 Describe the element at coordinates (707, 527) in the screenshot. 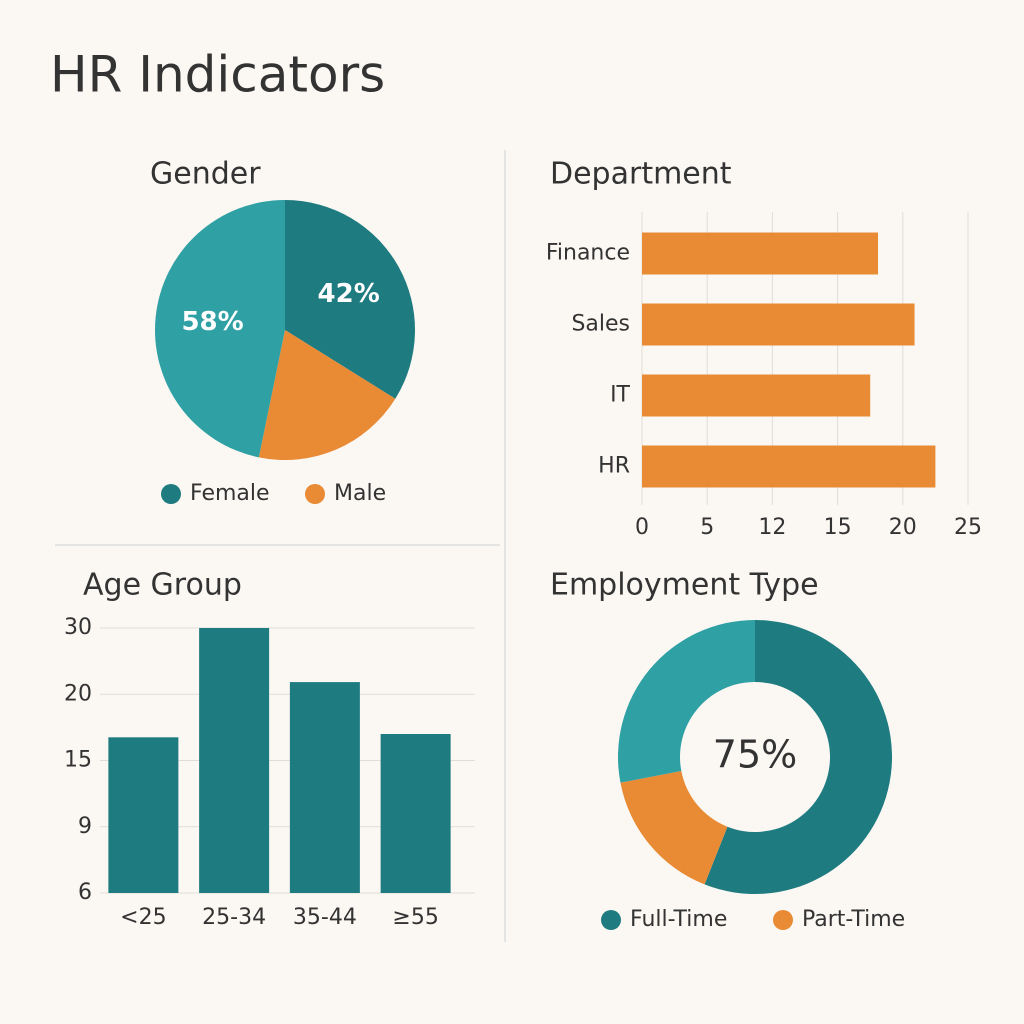

I see `x-tick-label: 5` at that location.